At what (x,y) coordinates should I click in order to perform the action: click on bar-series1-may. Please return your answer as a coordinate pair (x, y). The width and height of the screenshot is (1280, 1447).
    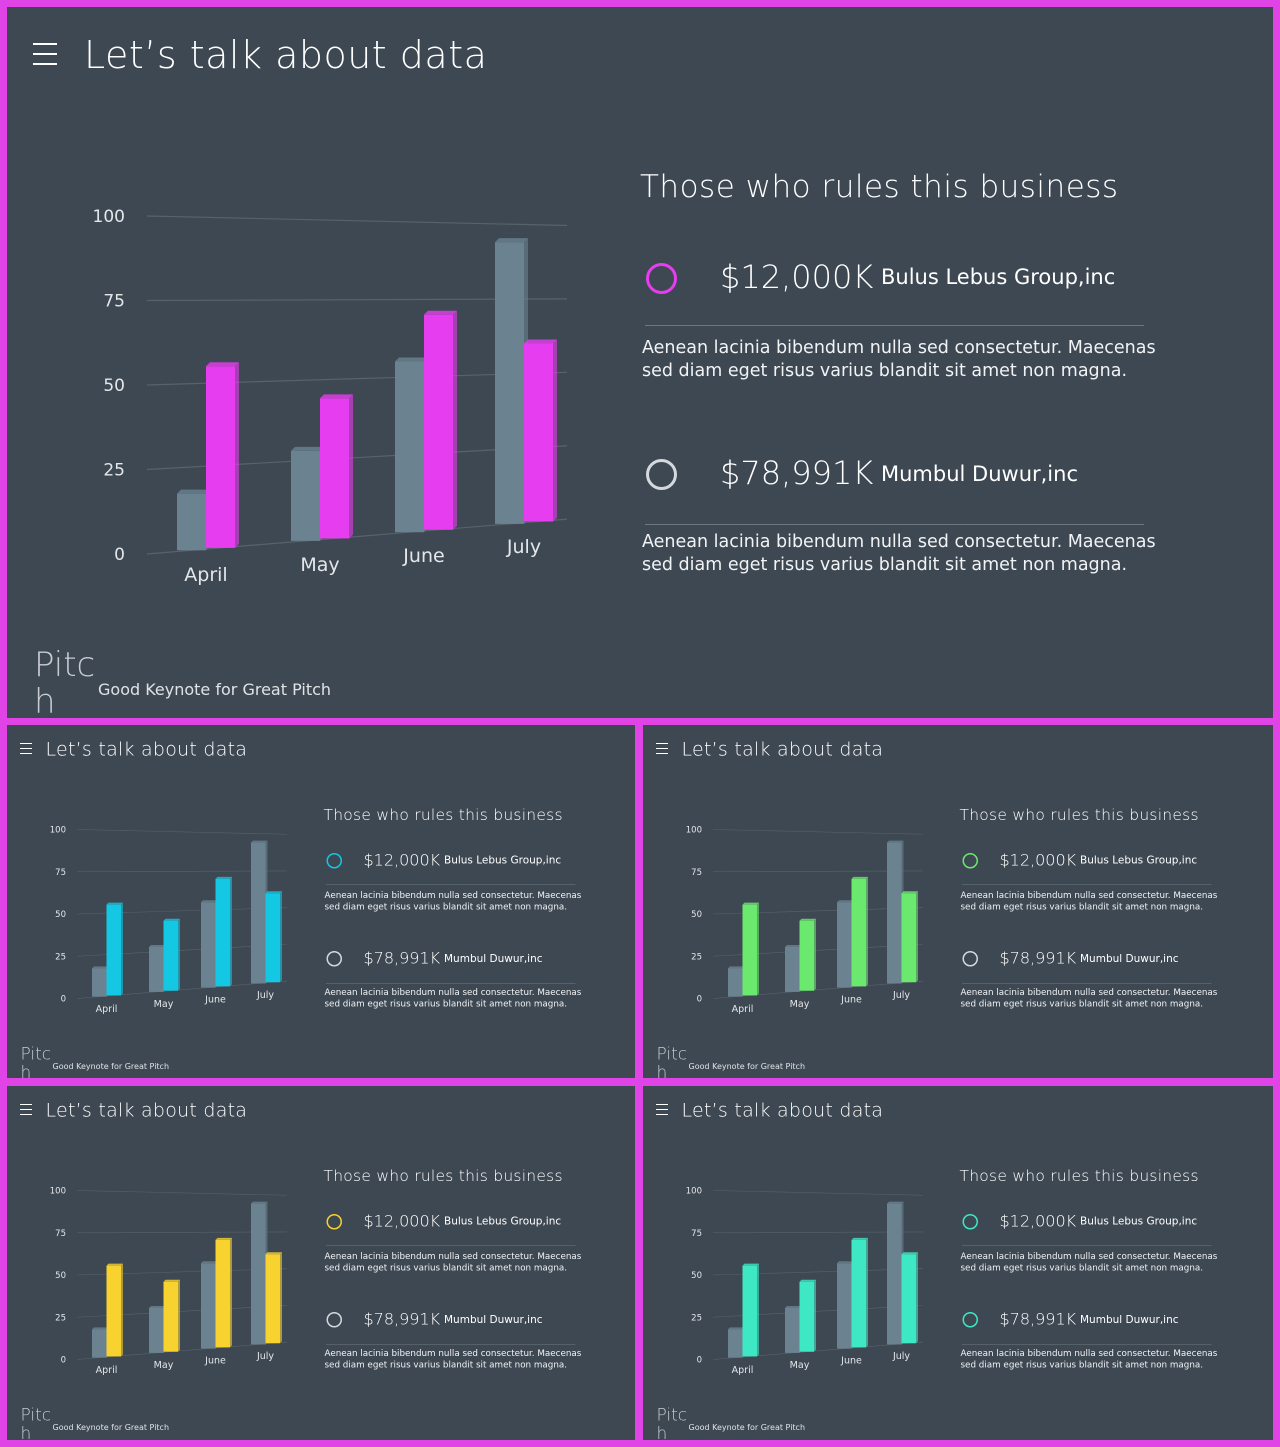
    Looking at the image, I should click on (793, 1329).